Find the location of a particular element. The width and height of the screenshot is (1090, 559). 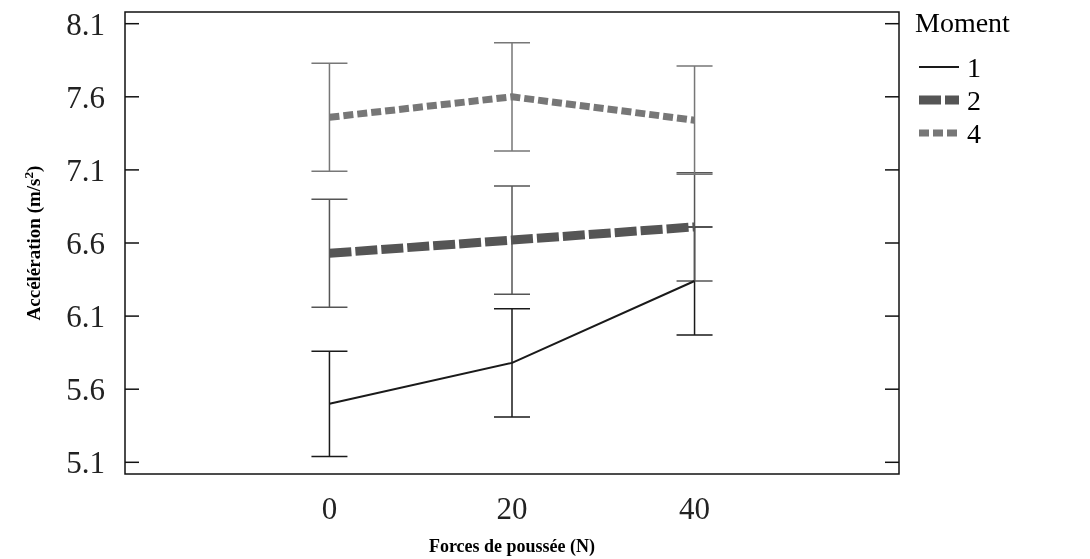

y-tick-label: 7.6 is located at coordinates (85, 97).